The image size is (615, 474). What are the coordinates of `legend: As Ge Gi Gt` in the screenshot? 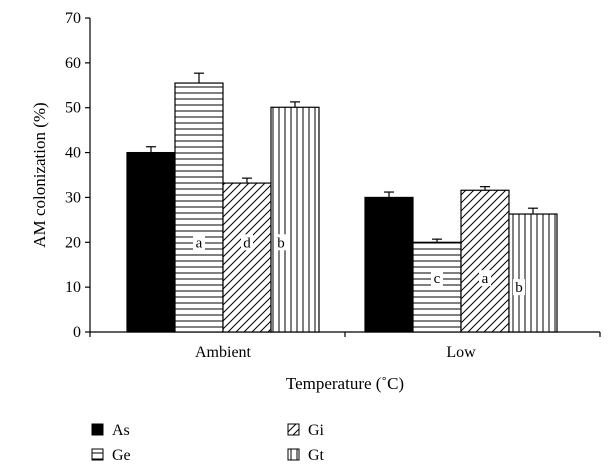 It's located at (208, 443).